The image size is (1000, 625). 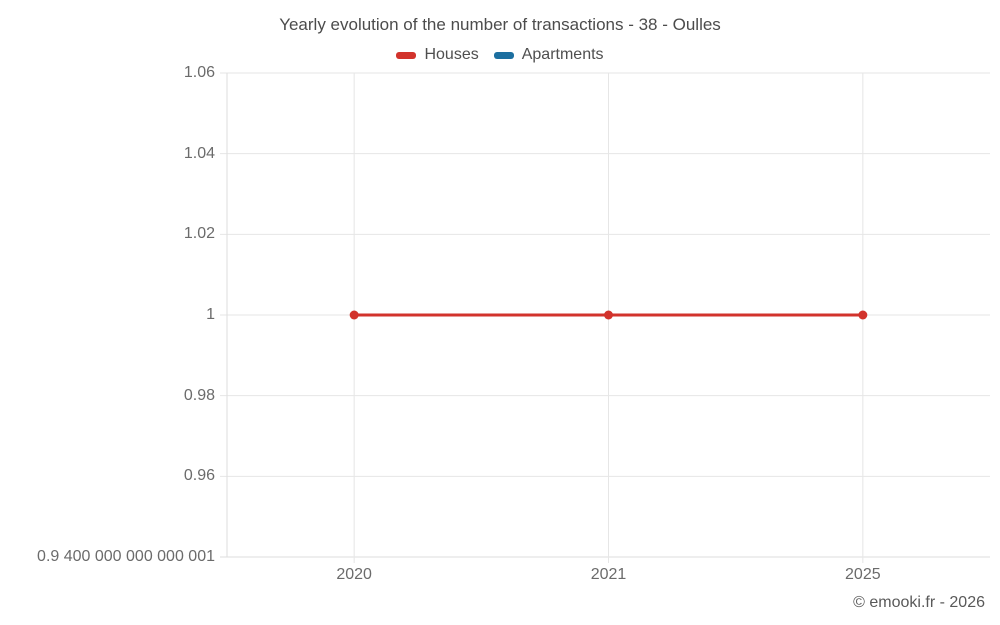 I want to click on legend-swatch-houses-icon, so click(x=406, y=55).